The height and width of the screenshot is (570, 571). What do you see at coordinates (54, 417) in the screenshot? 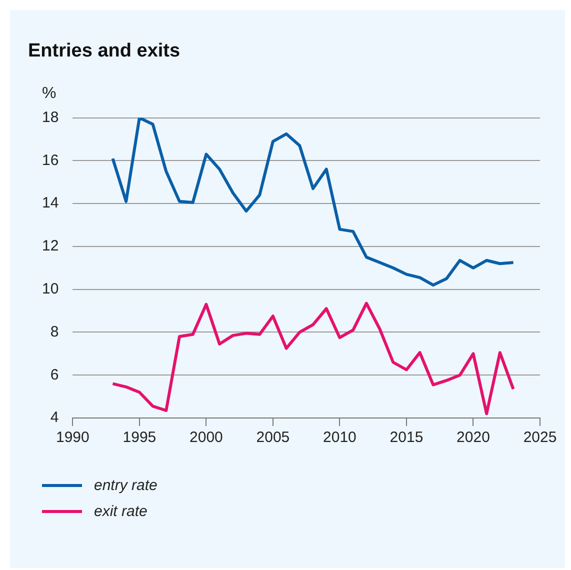
I see `y-tick-label: 4` at bounding box center [54, 417].